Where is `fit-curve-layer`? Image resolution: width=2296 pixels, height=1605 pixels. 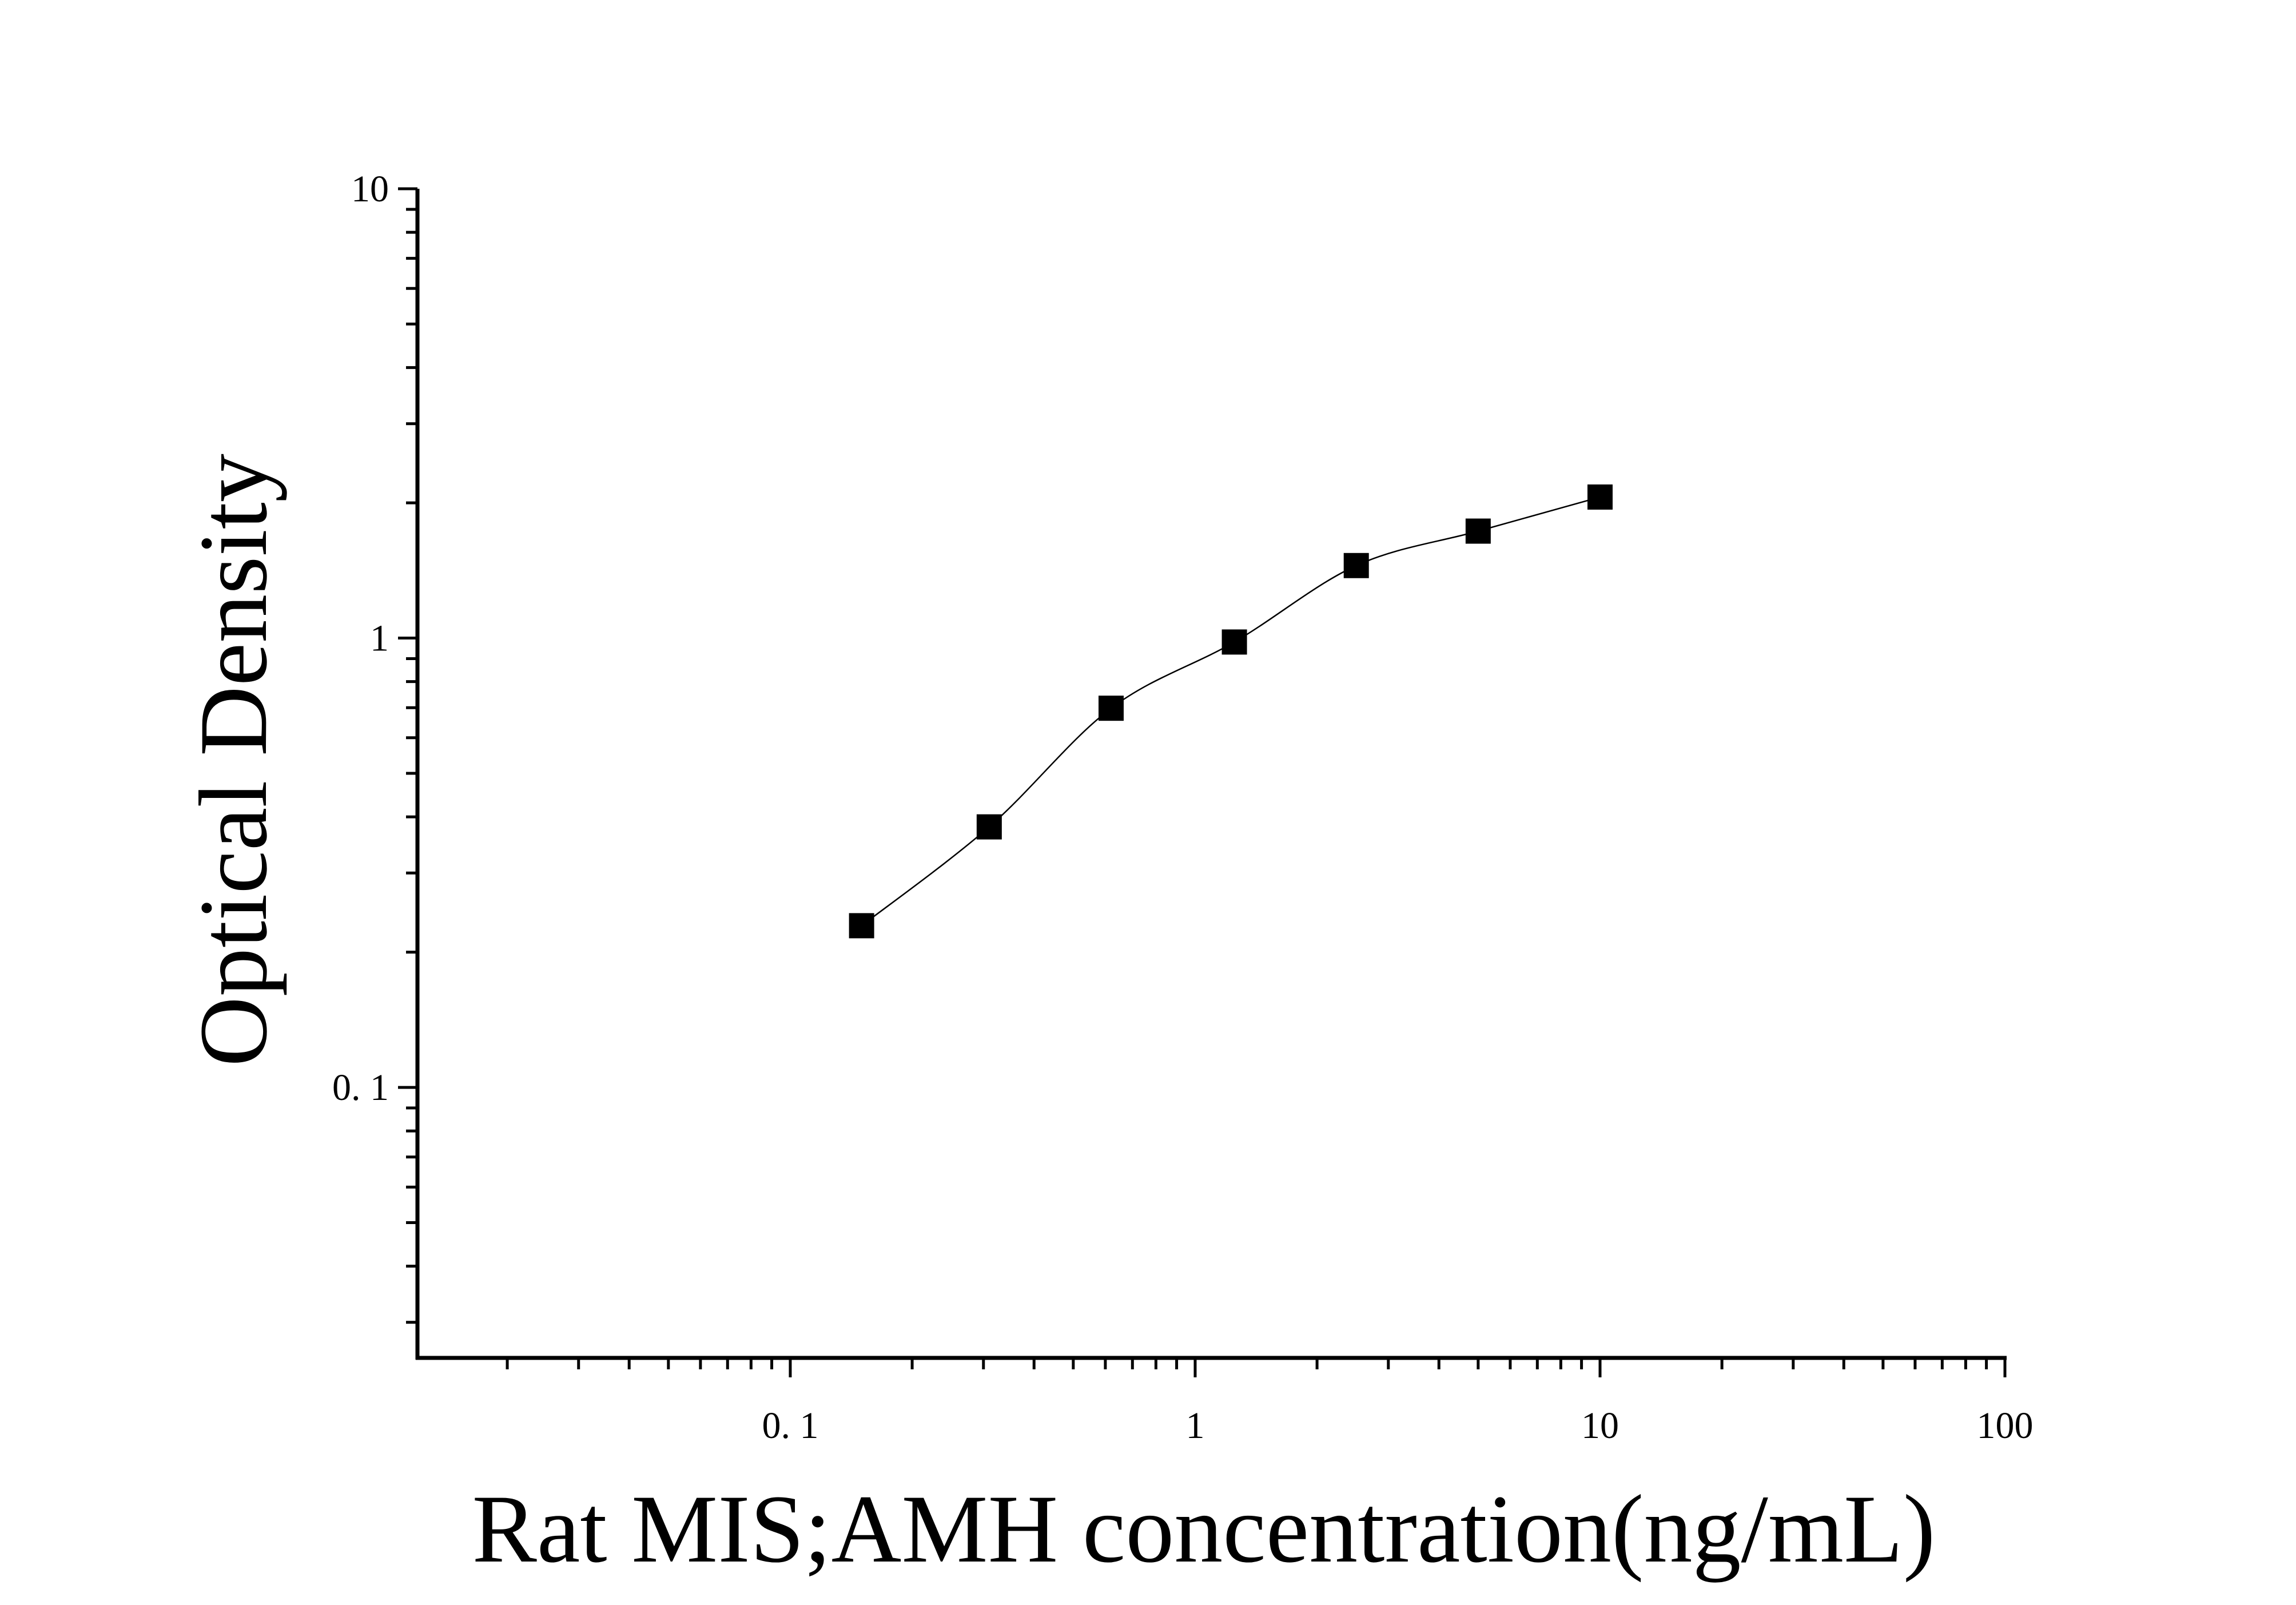
fit-curve-layer is located at coordinates (1231, 711).